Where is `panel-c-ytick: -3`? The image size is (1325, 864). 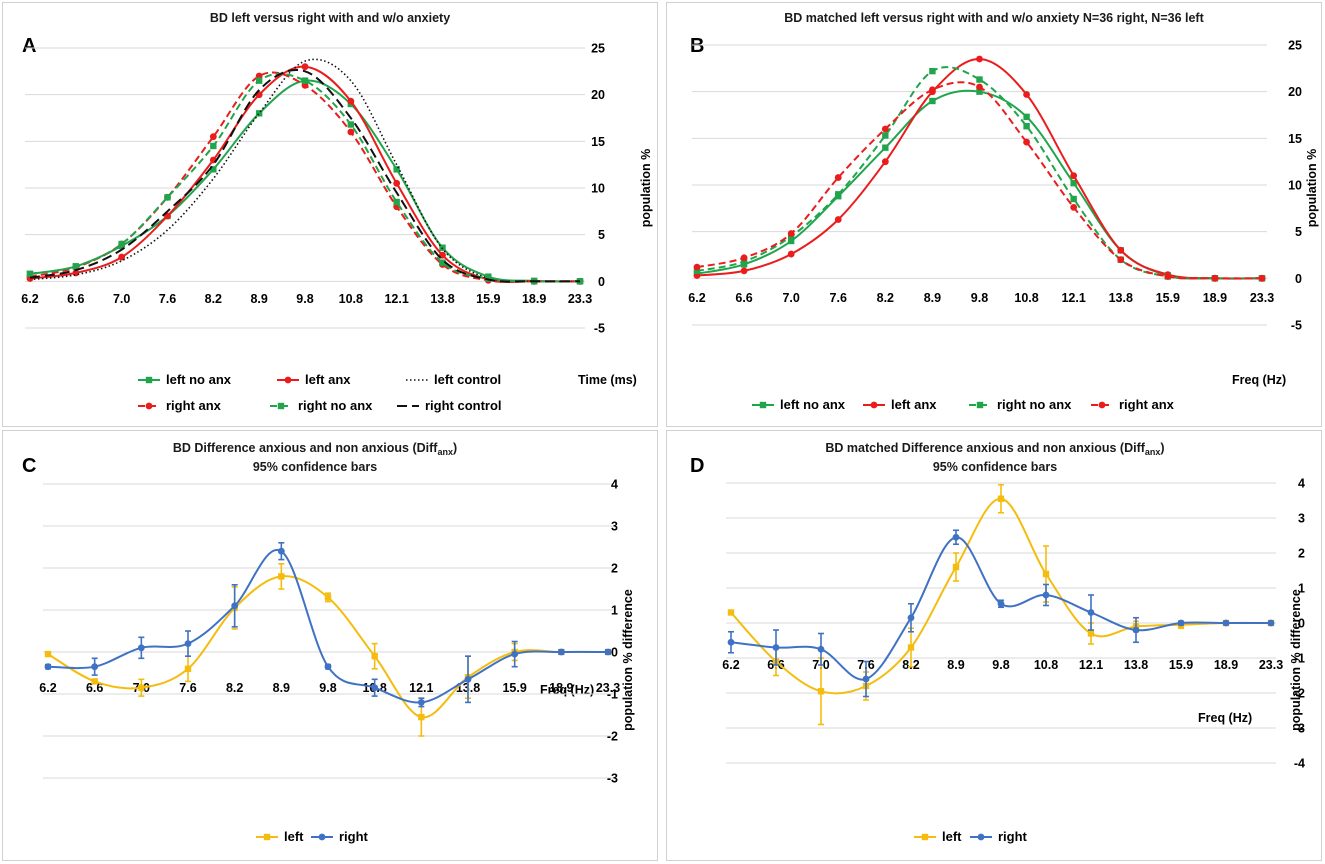
panel-c-ytick: -3 is located at coordinates (612, 779).